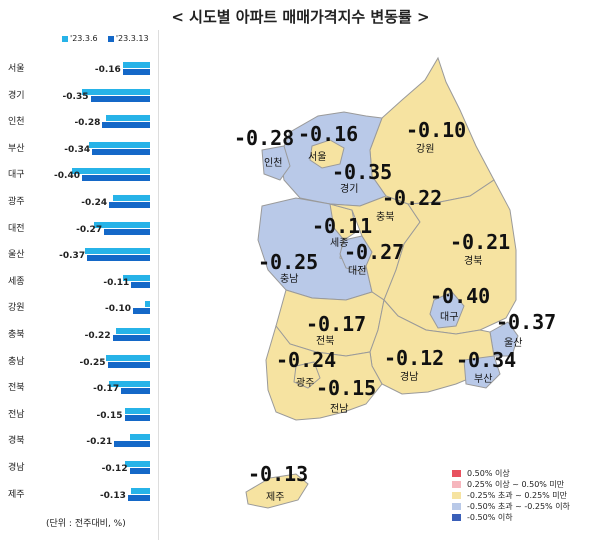 This screenshot has height=548, width=601. What do you see at coordinates (97, 336) in the screenshot?
I see `bar-value-label: -0.22` at bounding box center [97, 336].